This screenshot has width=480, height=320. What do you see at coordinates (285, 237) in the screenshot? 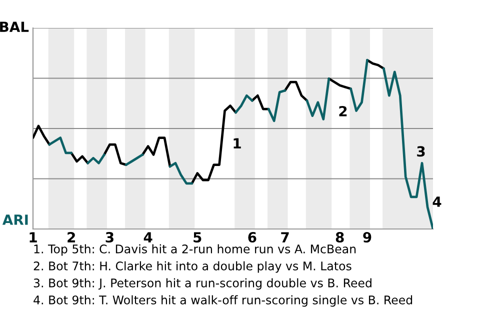
I see `x-tick-label: 7` at bounding box center [285, 237].